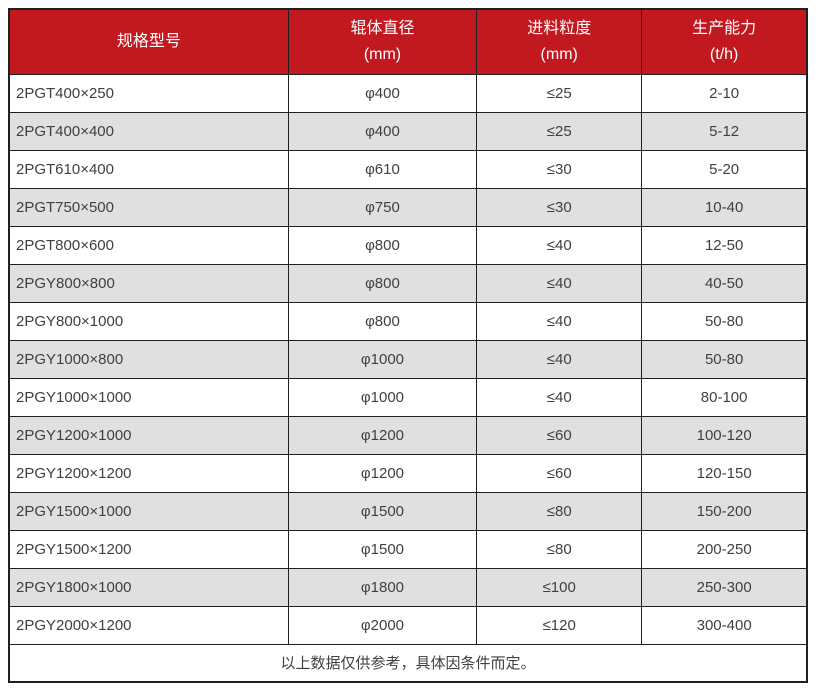 This screenshot has width=816, height=691. I want to click on model-cell: 2PGY2000×1200, so click(148, 625).